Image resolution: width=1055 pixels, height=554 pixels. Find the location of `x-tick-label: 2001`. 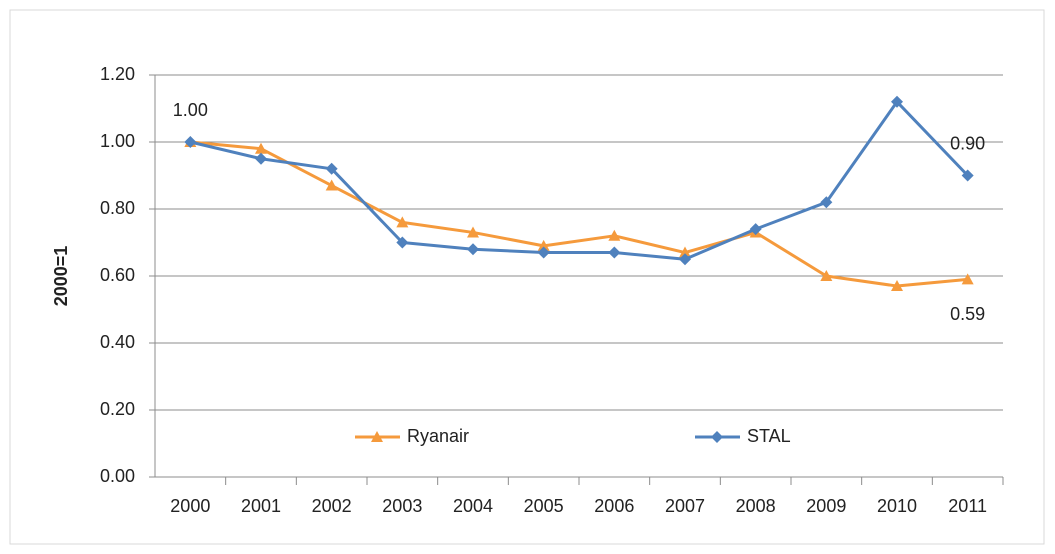

x-tick-label: 2001 is located at coordinates (261, 506).